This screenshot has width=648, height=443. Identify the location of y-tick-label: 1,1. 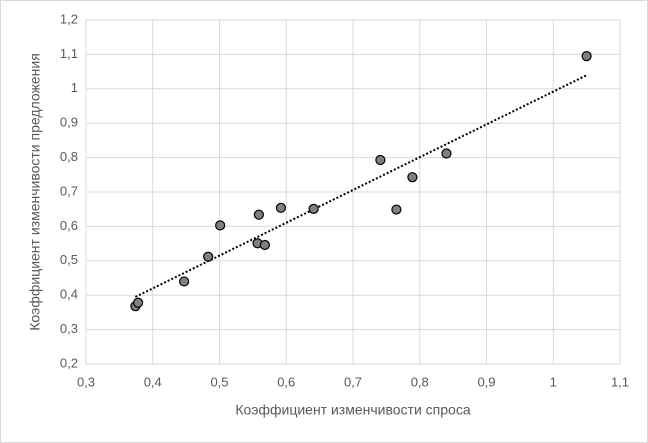
(69, 53).